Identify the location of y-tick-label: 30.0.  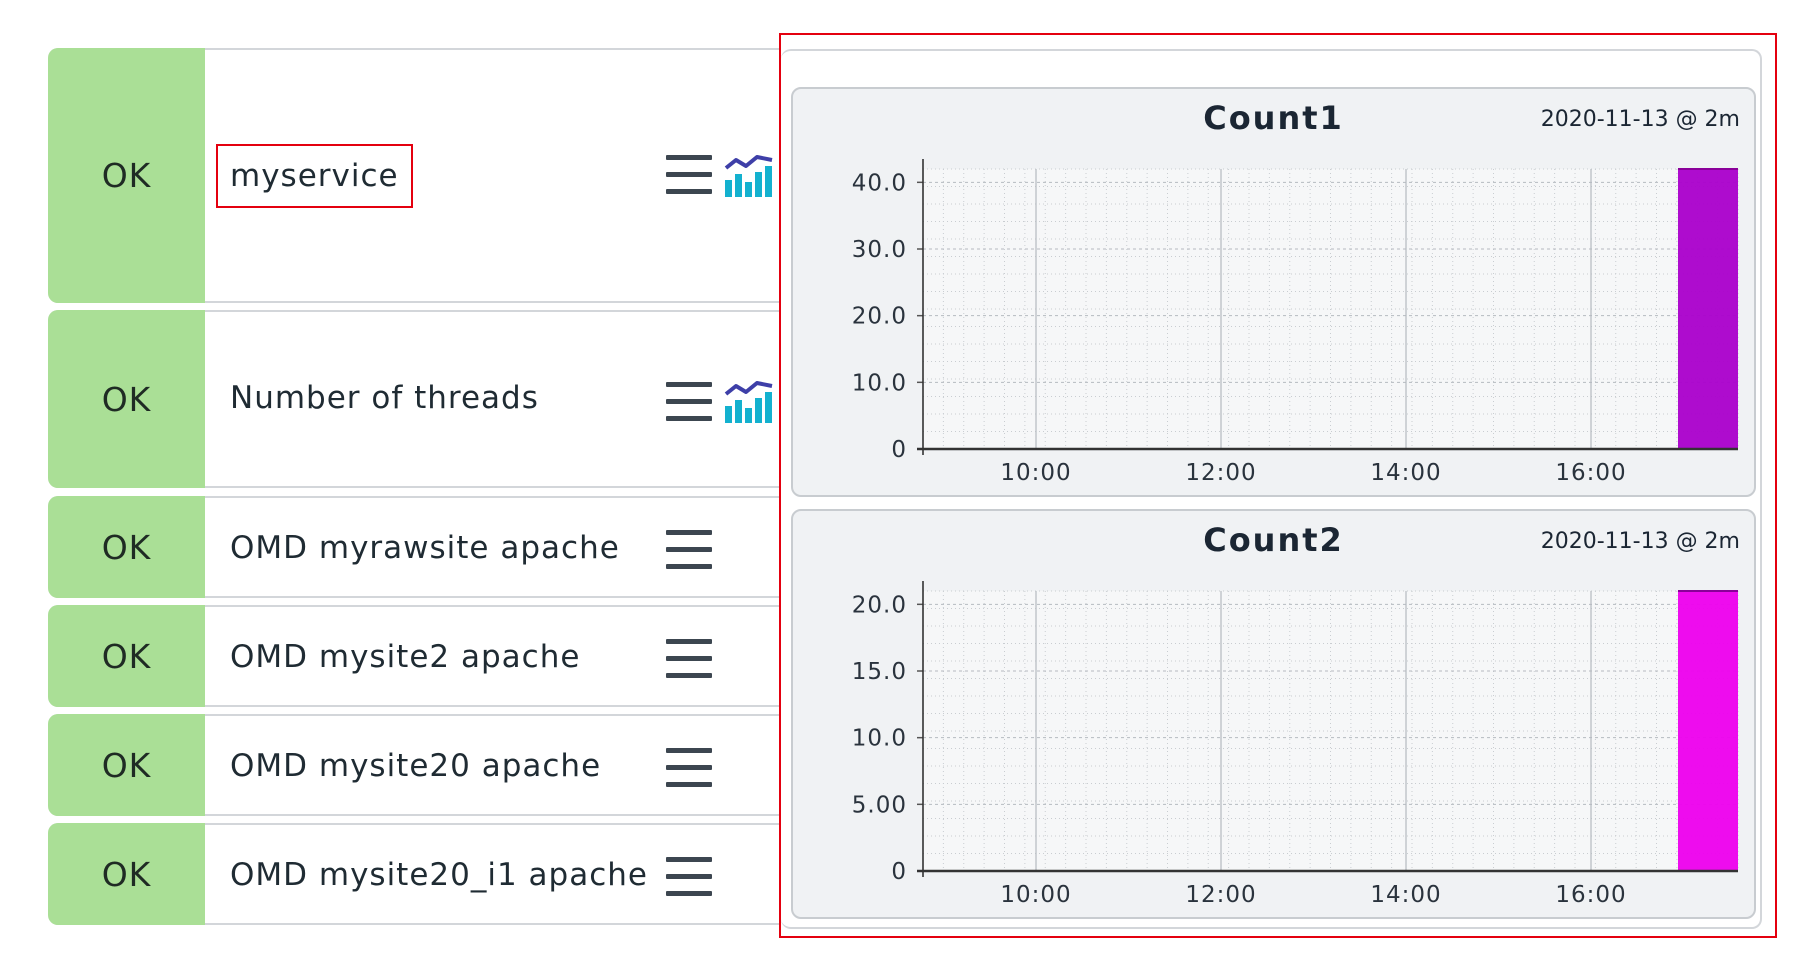
(879, 250).